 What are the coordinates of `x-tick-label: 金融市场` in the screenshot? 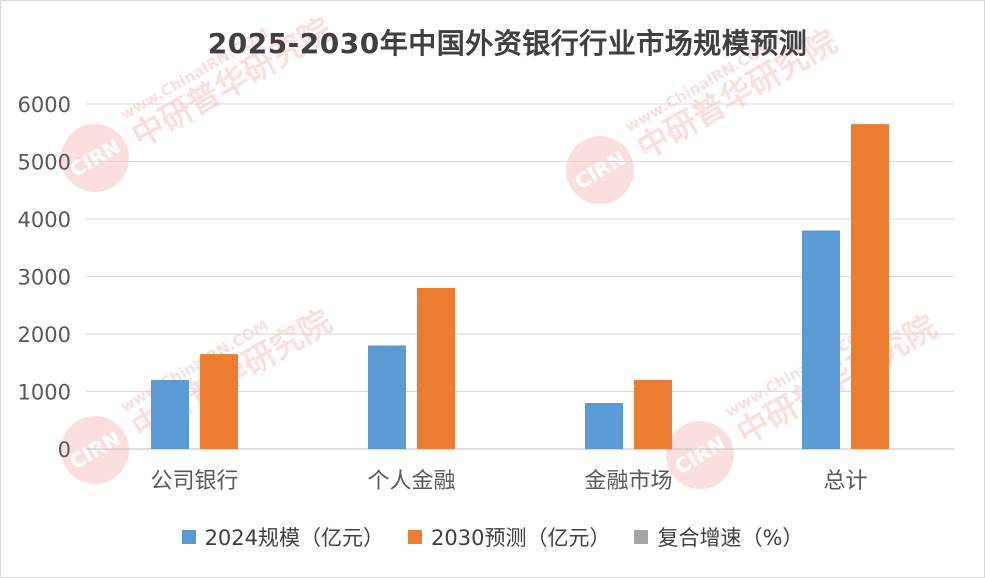 It's located at (628, 481).